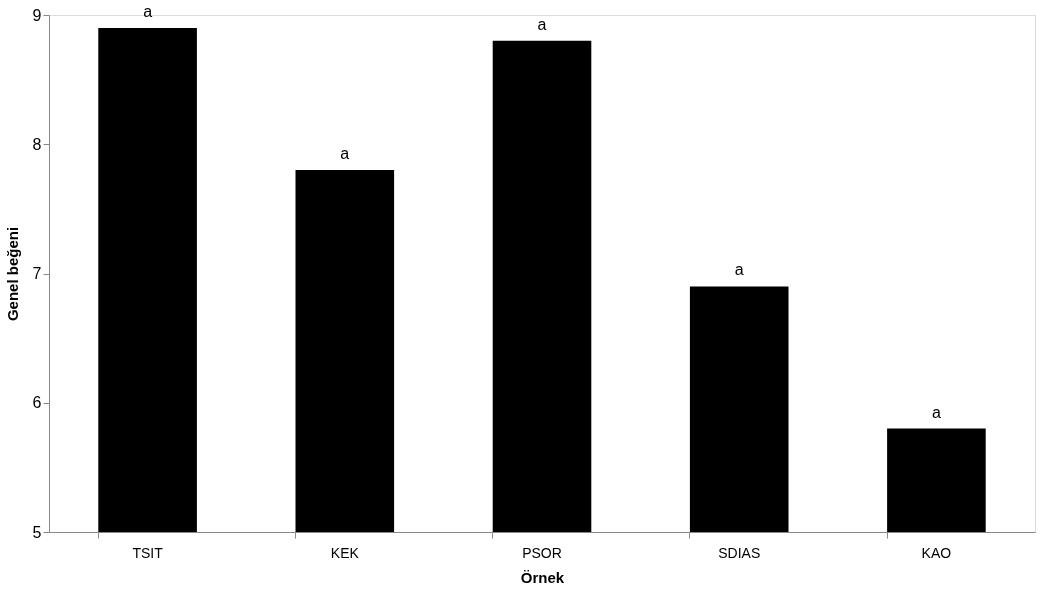 This screenshot has height=599, width=1049. Describe the element at coordinates (936, 552) in the screenshot. I see `x-tick-label: KAO` at that location.